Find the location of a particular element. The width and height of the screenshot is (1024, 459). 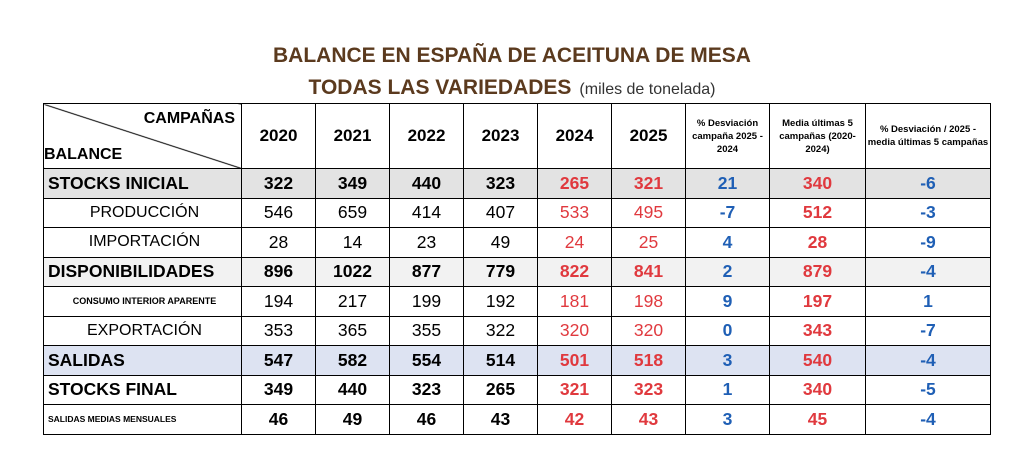

year-value: 199 is located at coordinates (426, 301).